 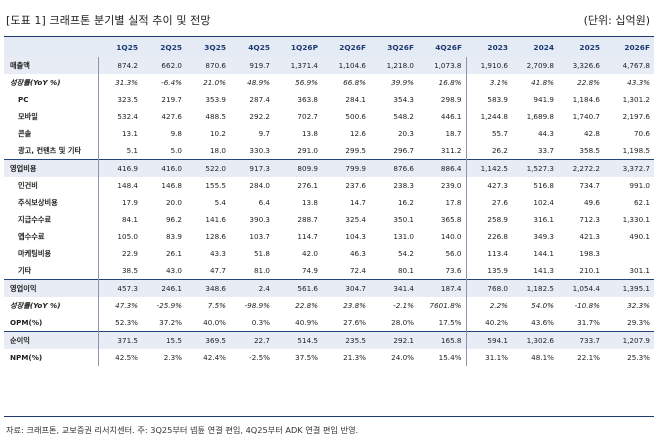 I want to click on value-cell: 9.8, so click(x=176, y=133).